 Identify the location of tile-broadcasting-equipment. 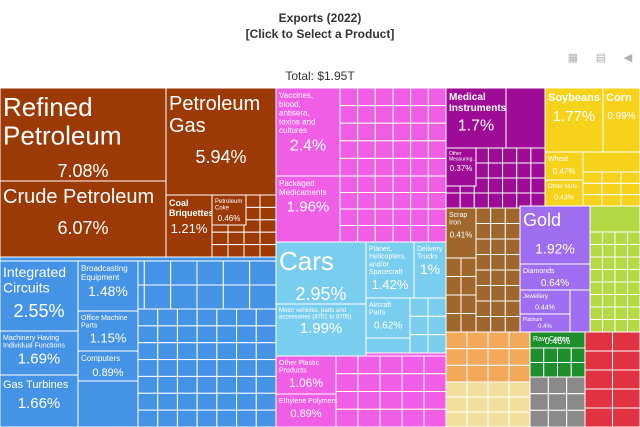
(108, 286).